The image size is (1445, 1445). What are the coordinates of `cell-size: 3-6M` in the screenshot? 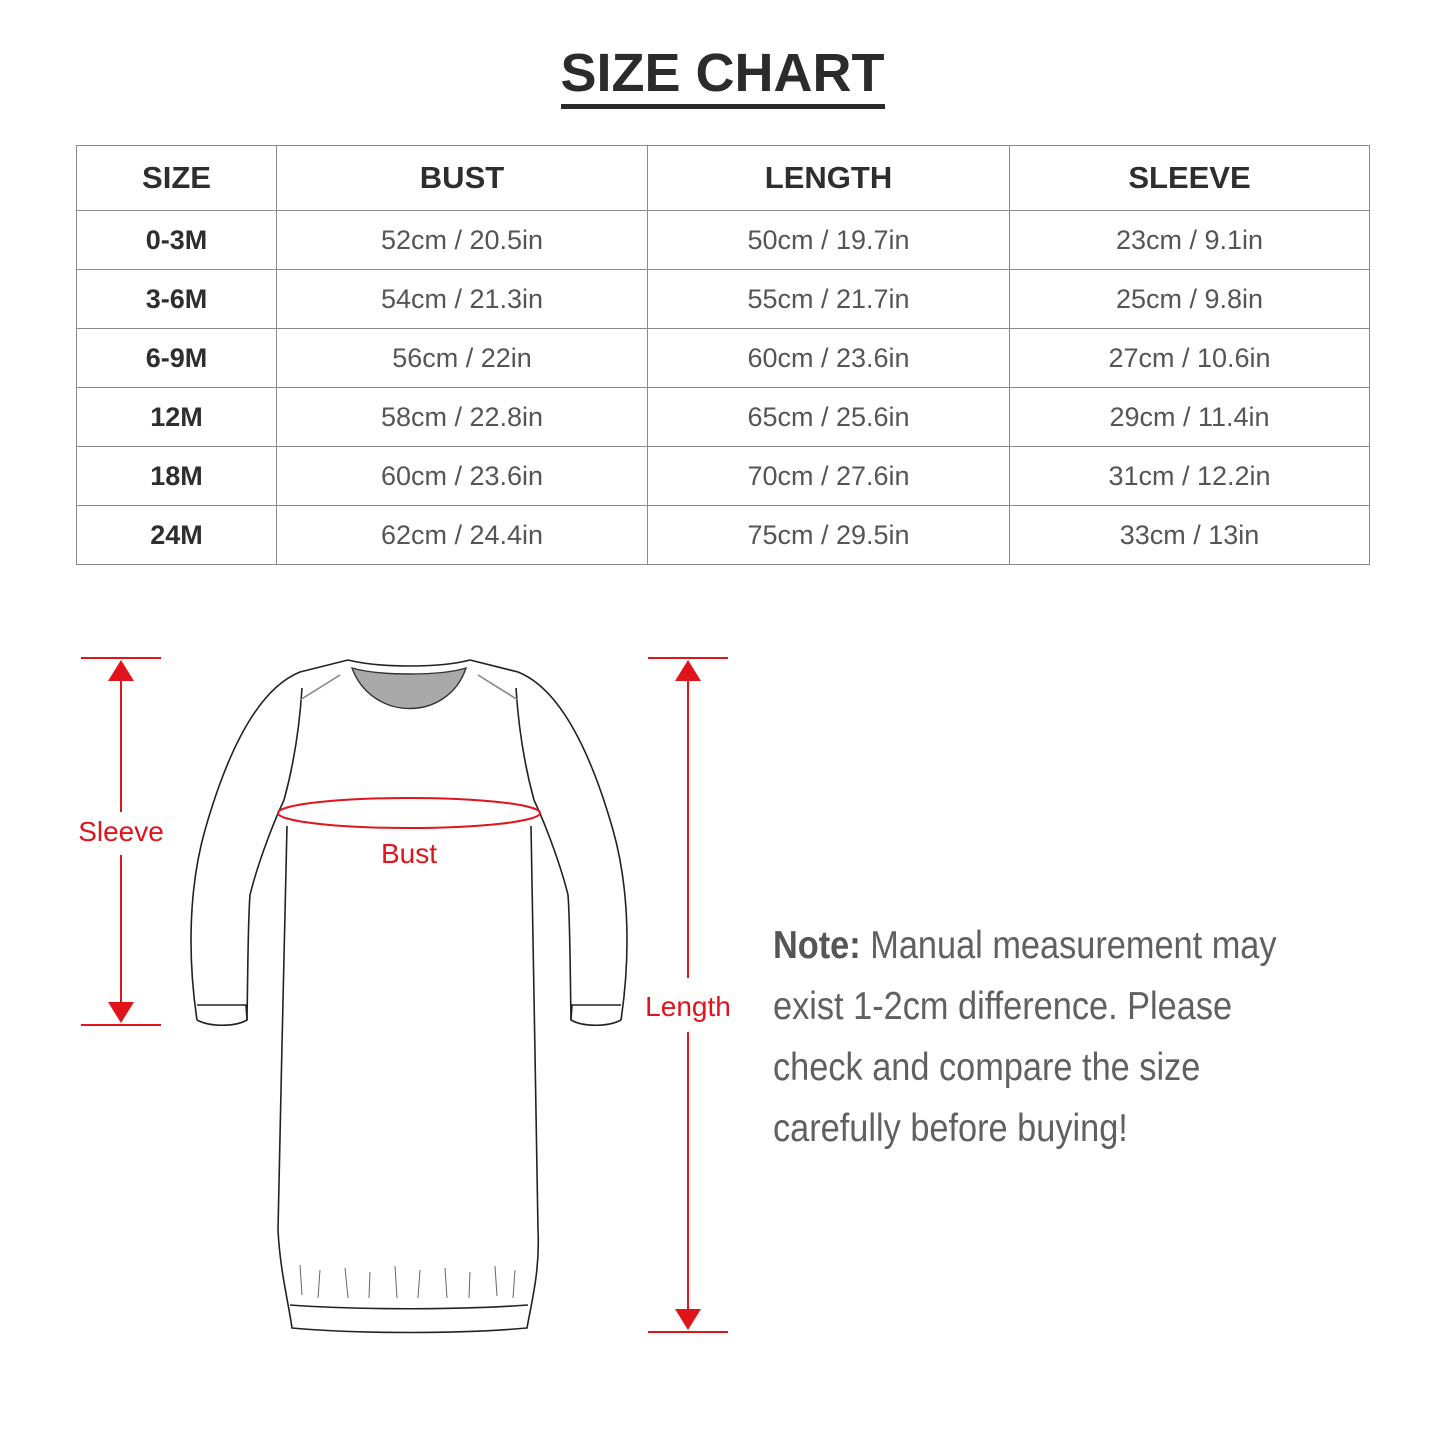 It's located at (176, 299).